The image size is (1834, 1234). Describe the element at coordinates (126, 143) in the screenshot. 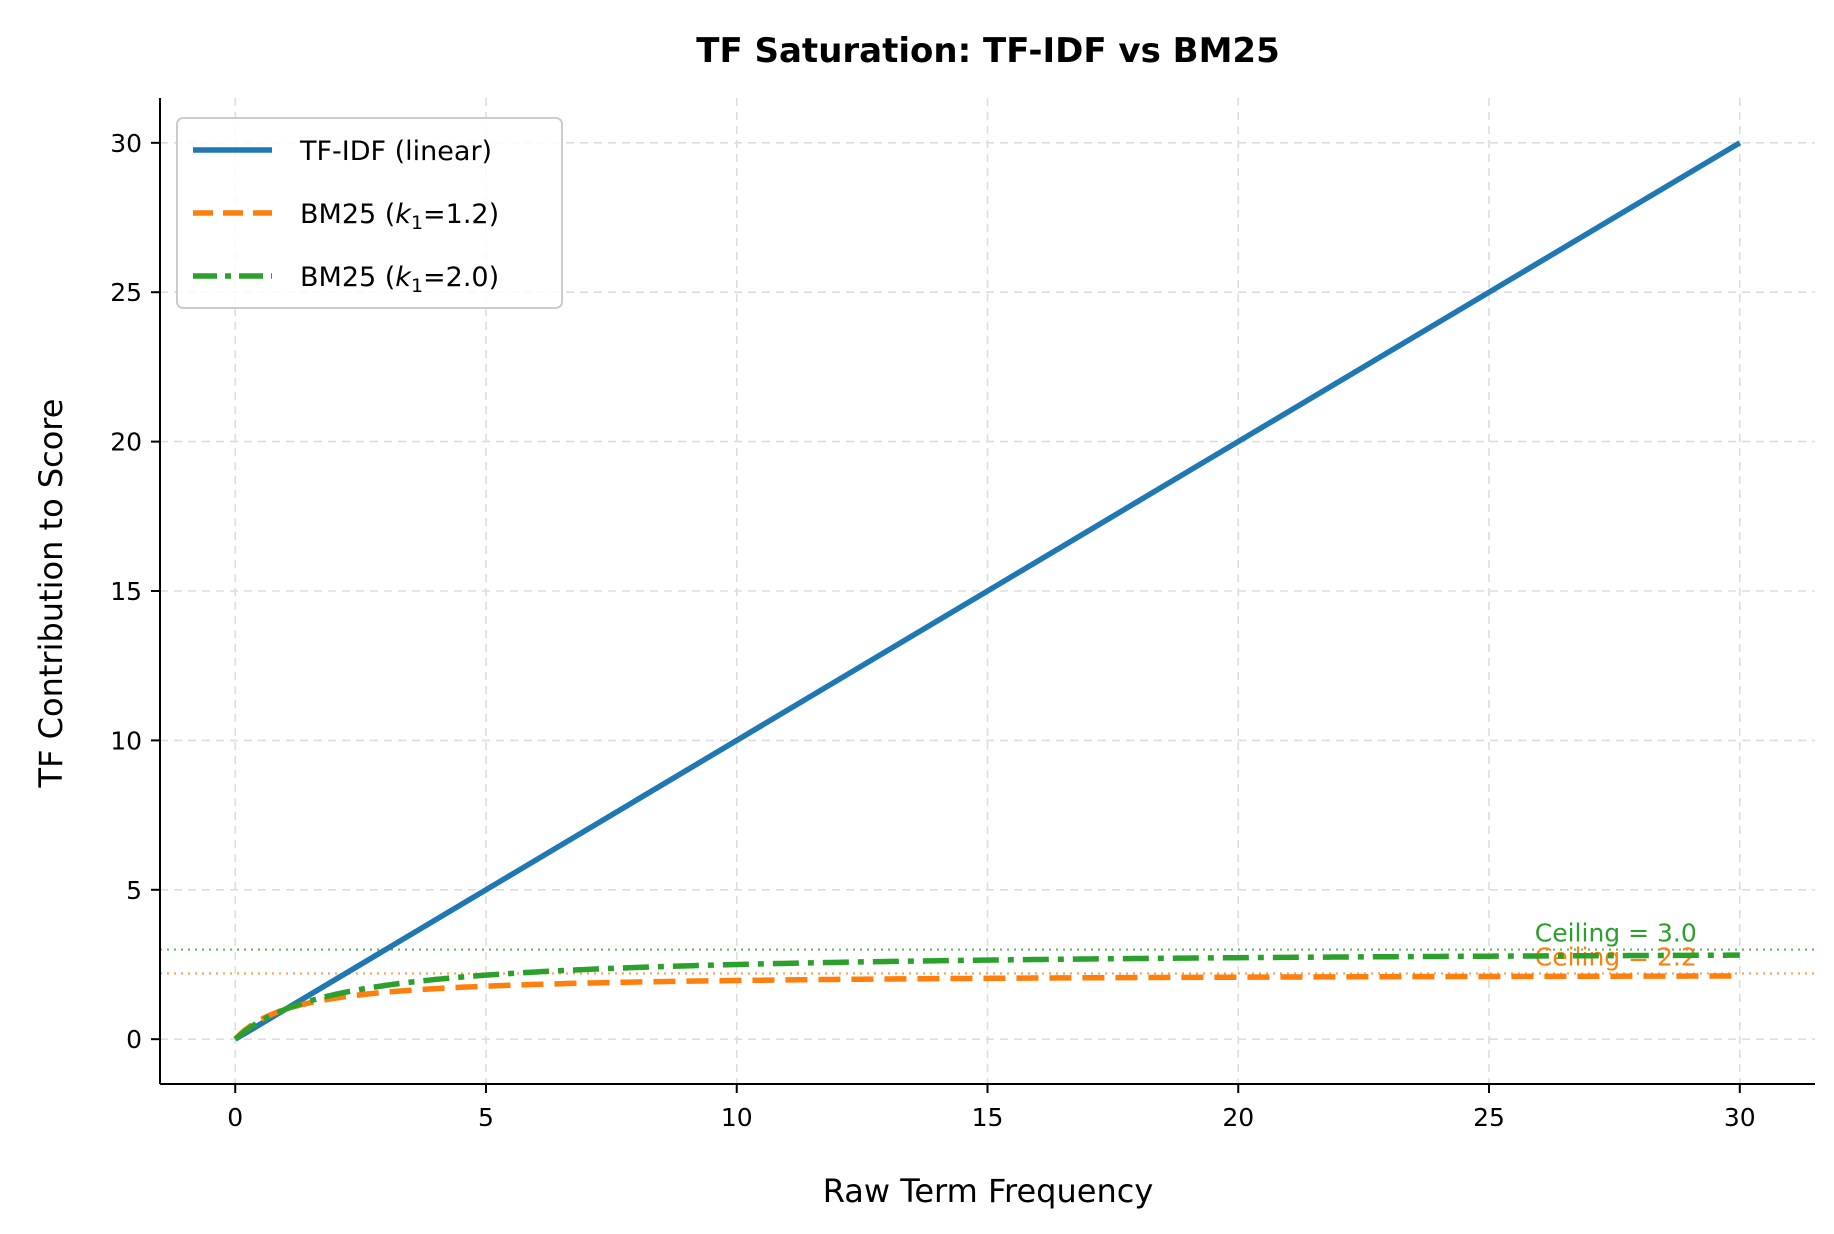

I see `y-tick-label: 30` at that location.